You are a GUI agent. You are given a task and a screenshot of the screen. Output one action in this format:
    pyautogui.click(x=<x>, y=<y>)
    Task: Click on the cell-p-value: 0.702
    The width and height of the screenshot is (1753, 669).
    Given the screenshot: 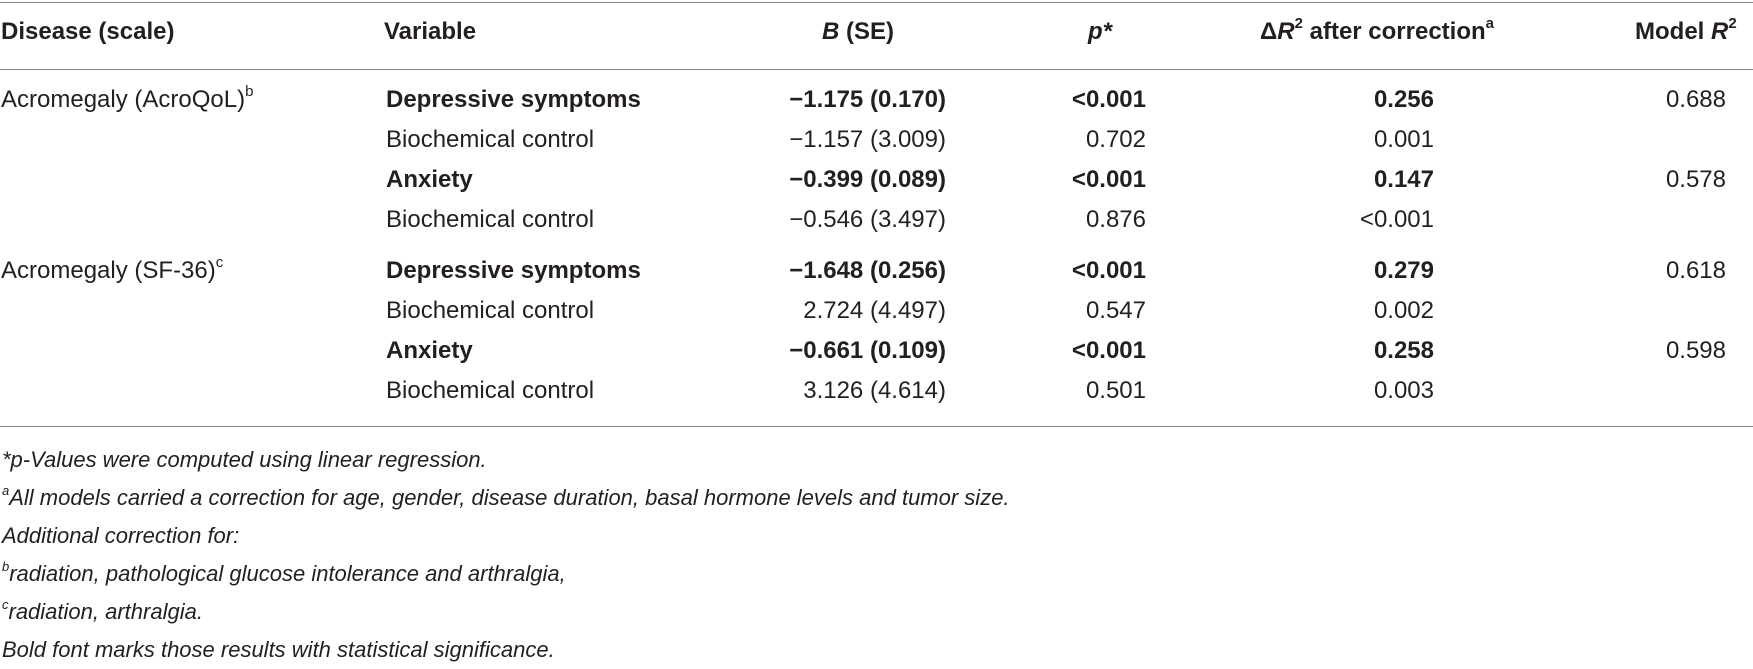 What is the action you would take?
    pyautogui.click(x=1115, y=139)
    